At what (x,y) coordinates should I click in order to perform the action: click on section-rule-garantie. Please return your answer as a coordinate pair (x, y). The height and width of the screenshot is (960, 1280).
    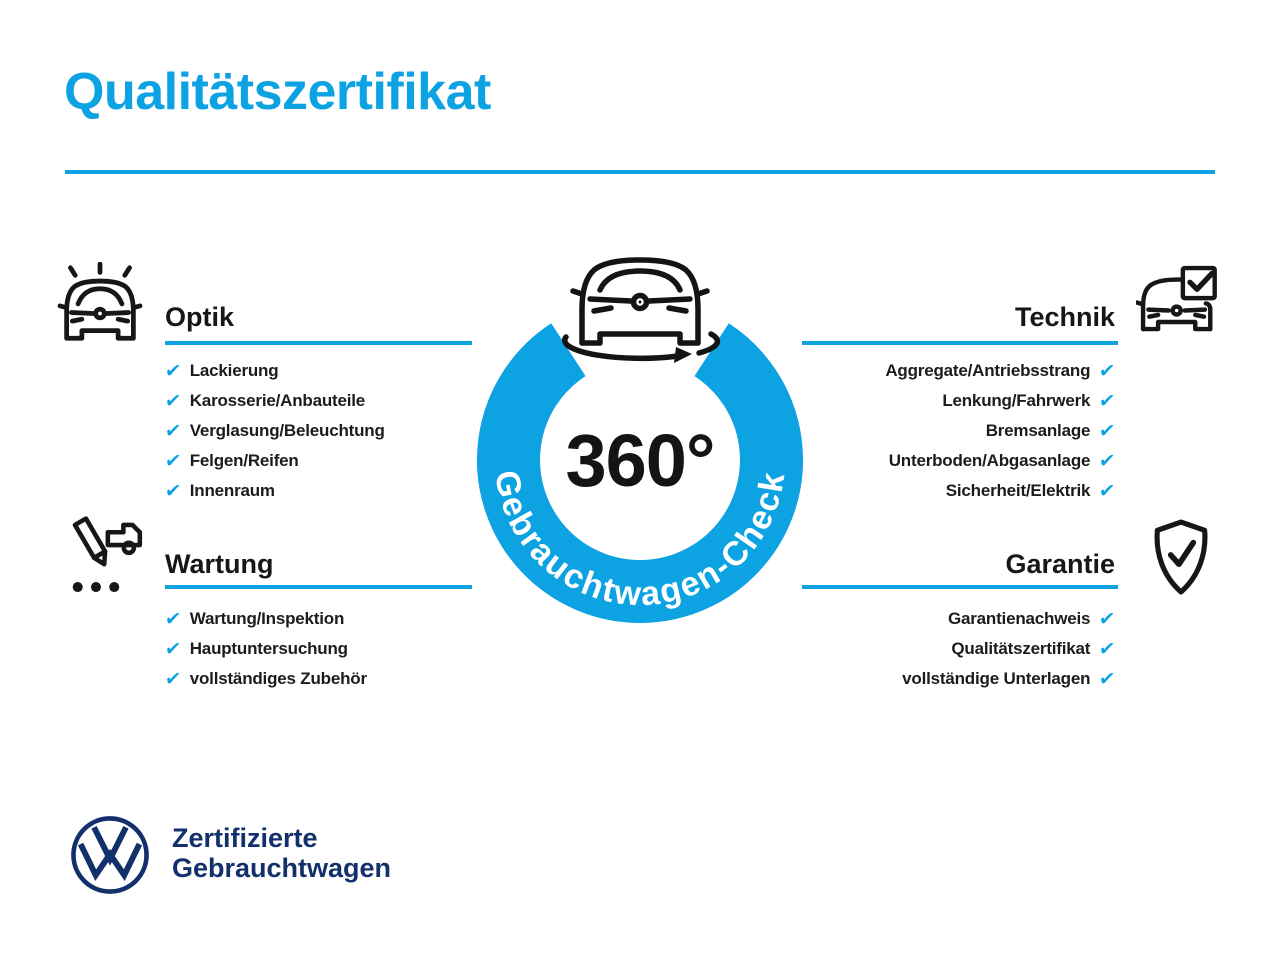
    Looking at the image, I should click on (960, 587).